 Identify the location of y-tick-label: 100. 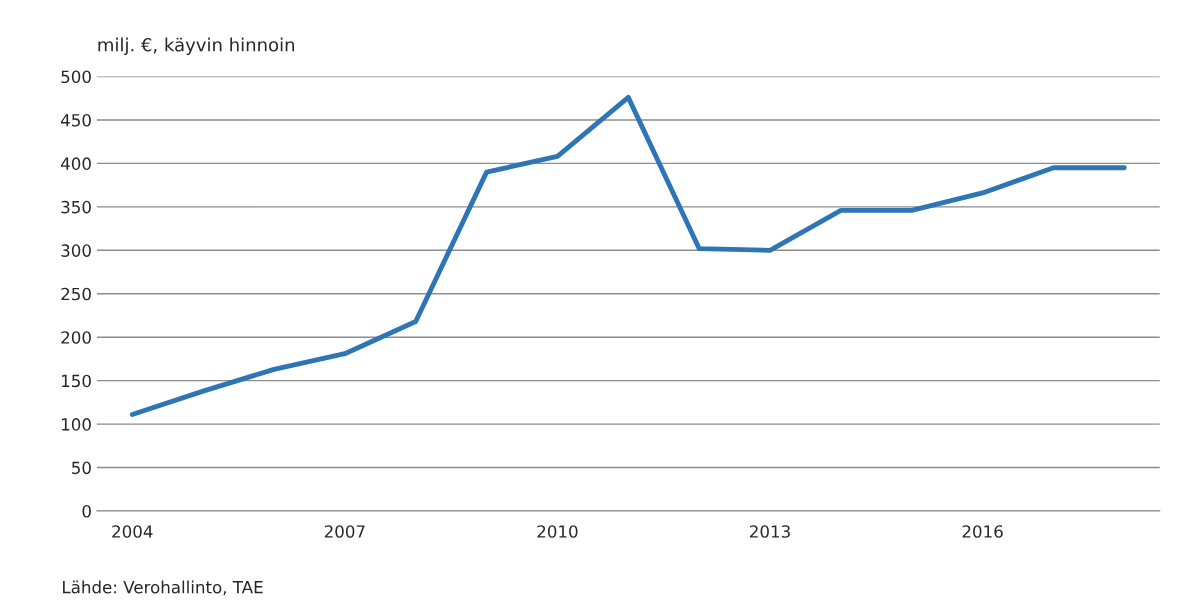
(76, 424).